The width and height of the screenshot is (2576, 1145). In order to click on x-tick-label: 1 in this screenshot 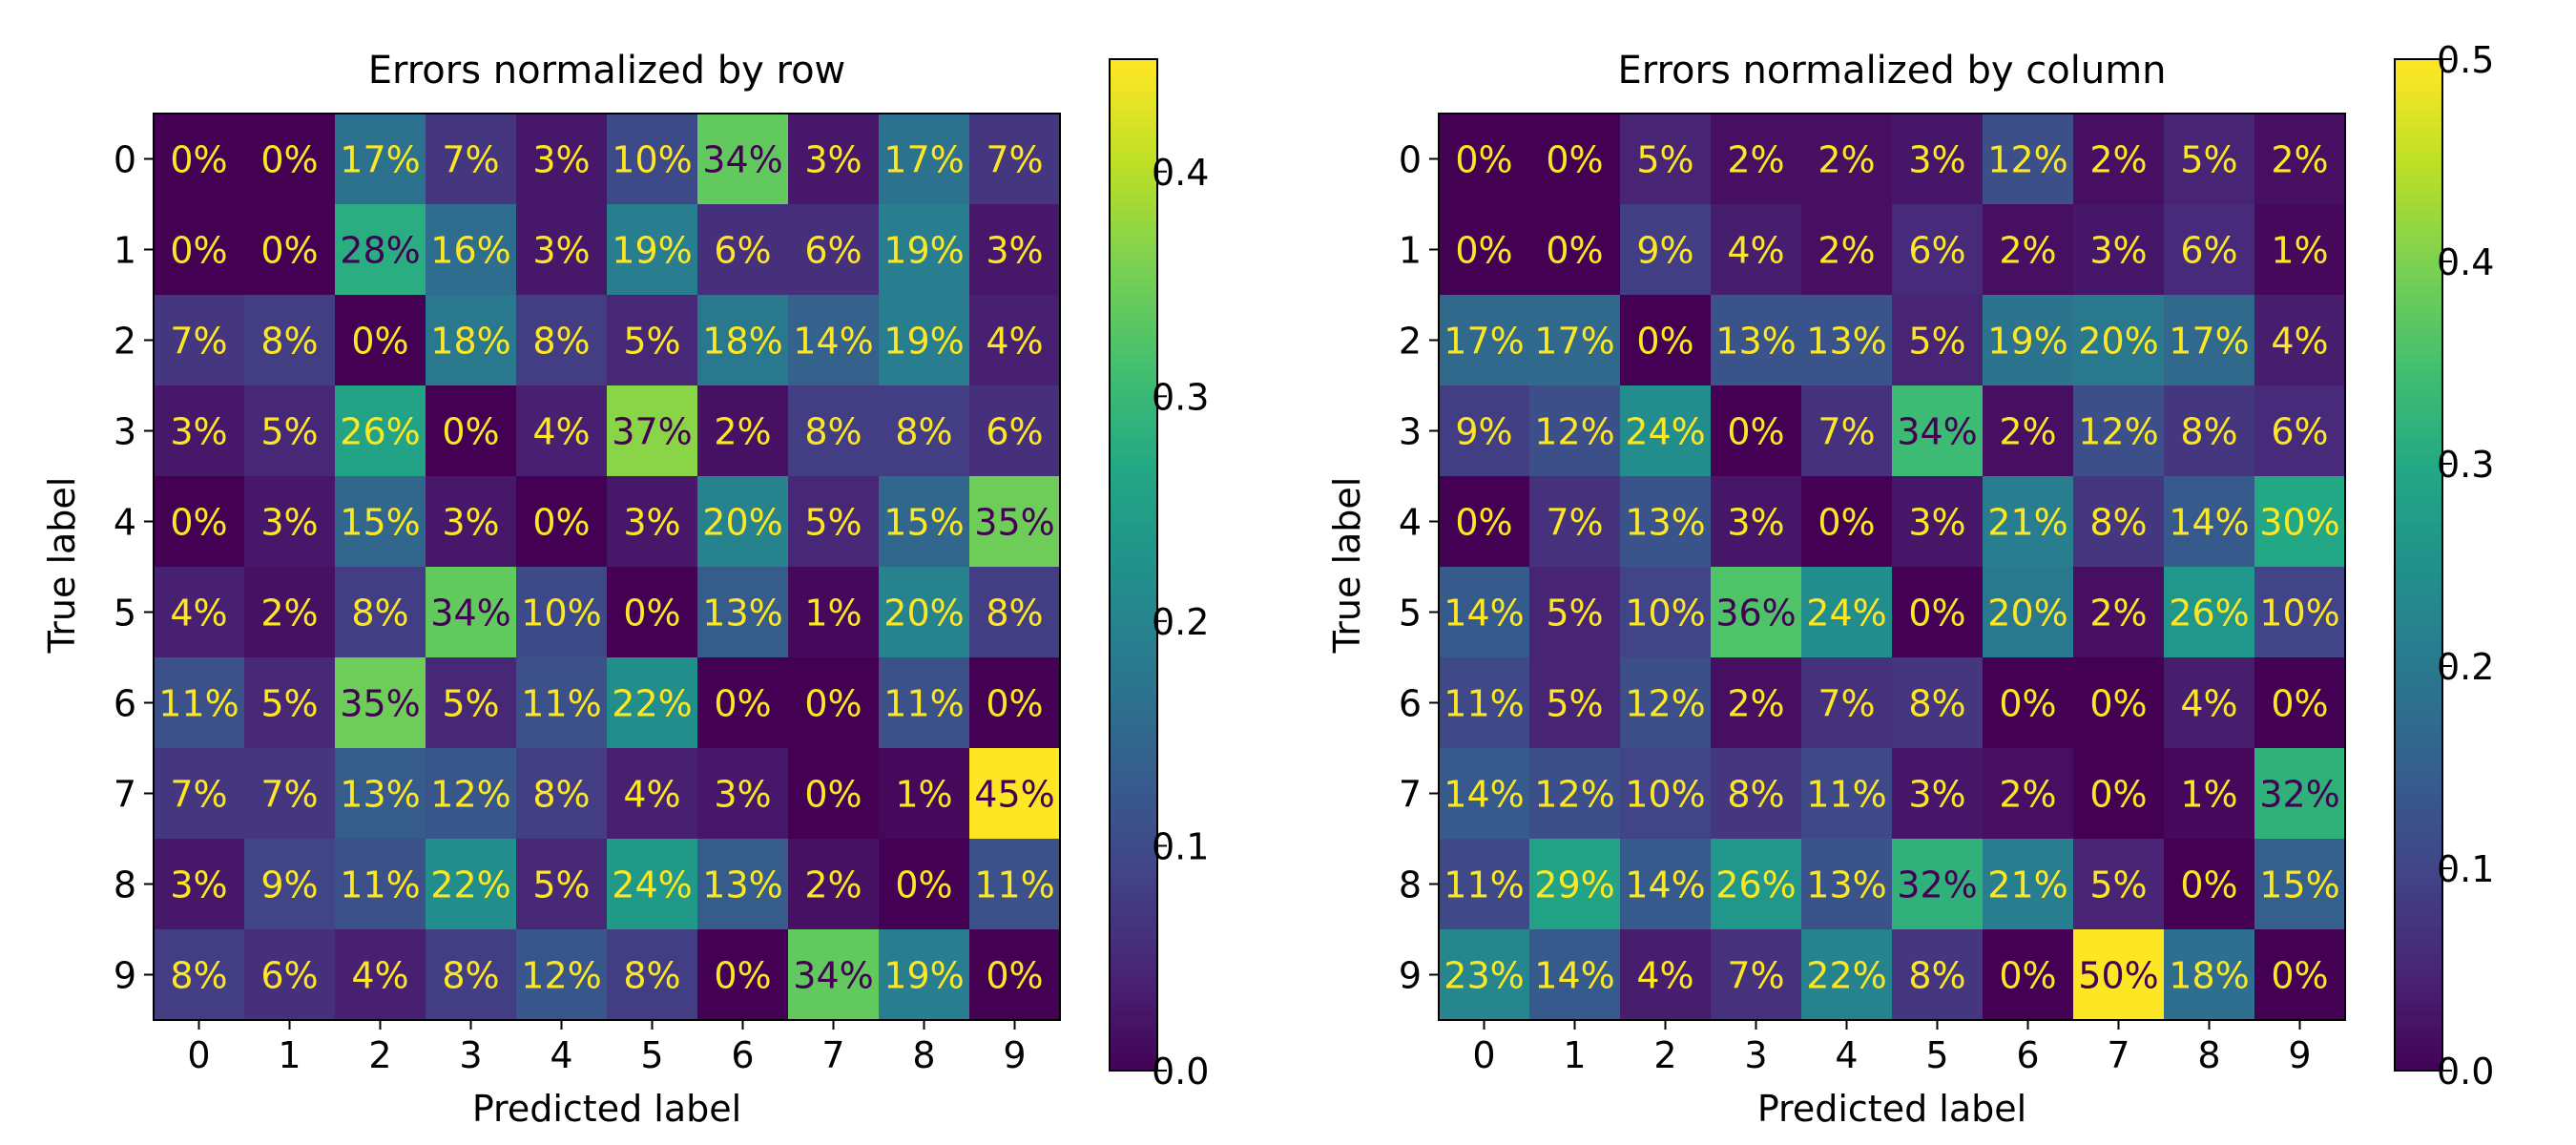, I will do `click(289, 1055)`.